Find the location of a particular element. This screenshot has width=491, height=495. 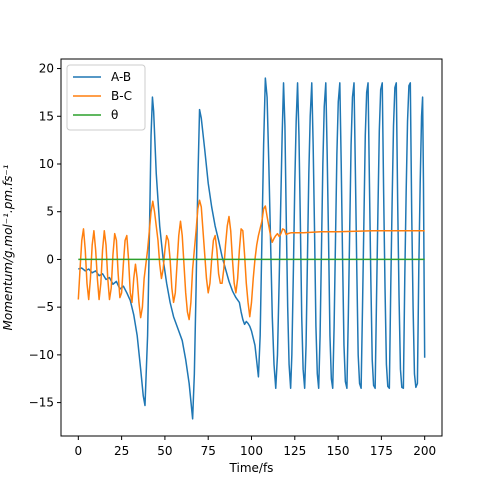

legend: A-B B-C θ is located at coordinates (106, 97).